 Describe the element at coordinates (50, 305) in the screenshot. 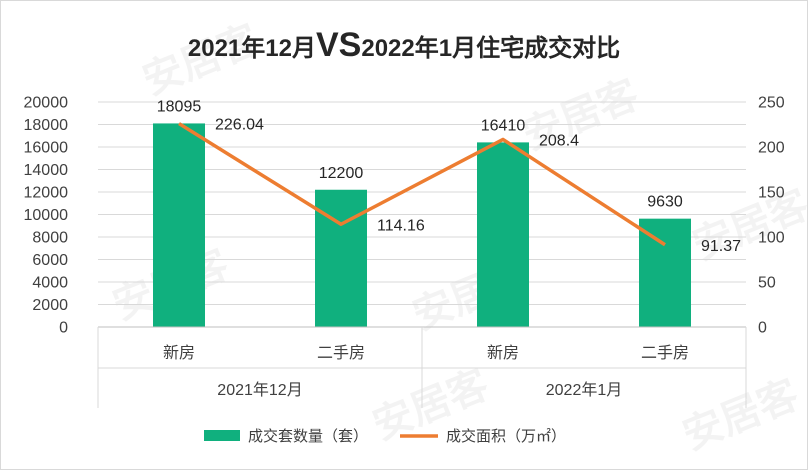

I see `left-tick-label: 2000` at that location.